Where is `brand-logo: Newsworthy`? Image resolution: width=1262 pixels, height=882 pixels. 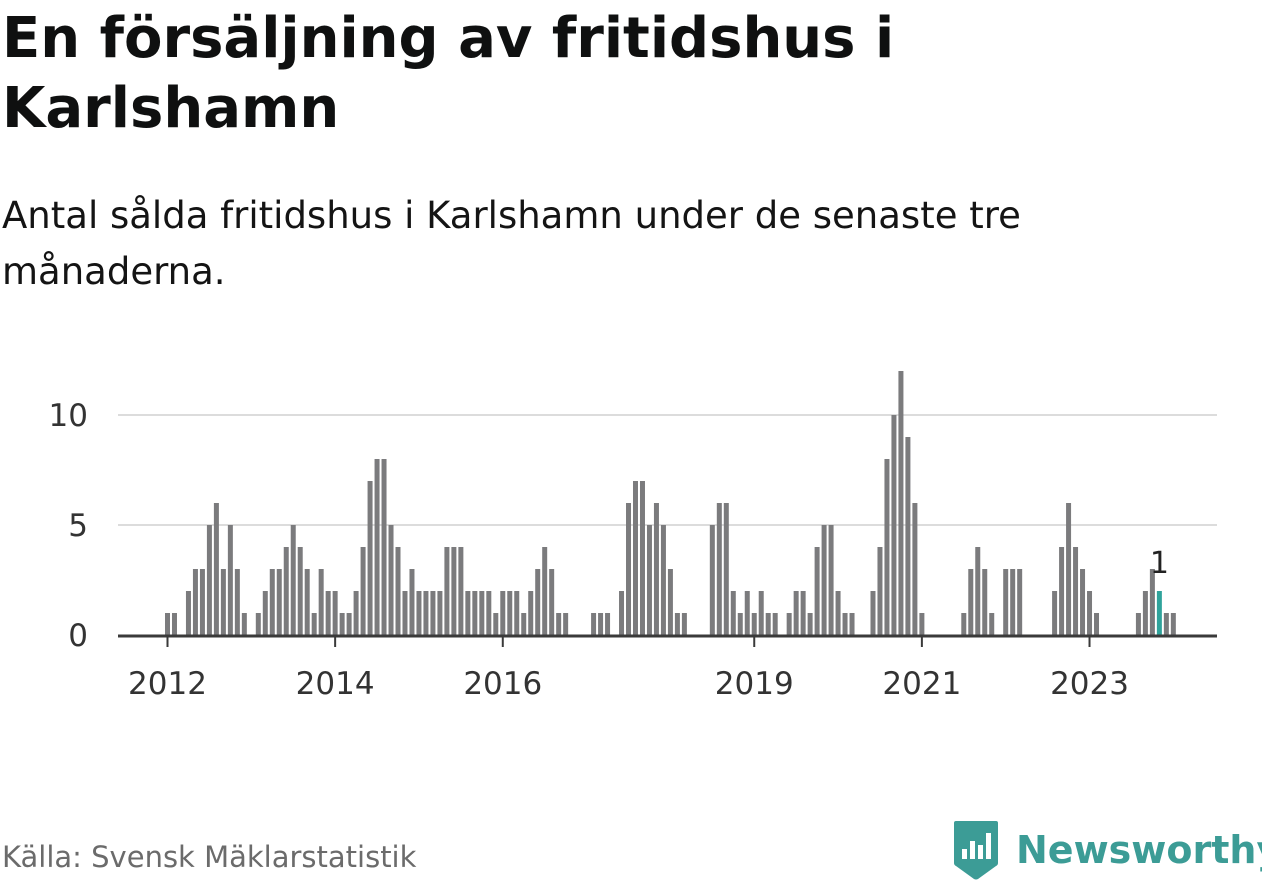
brand-logo: Newsworthy is located at coordinates (1107, 850).